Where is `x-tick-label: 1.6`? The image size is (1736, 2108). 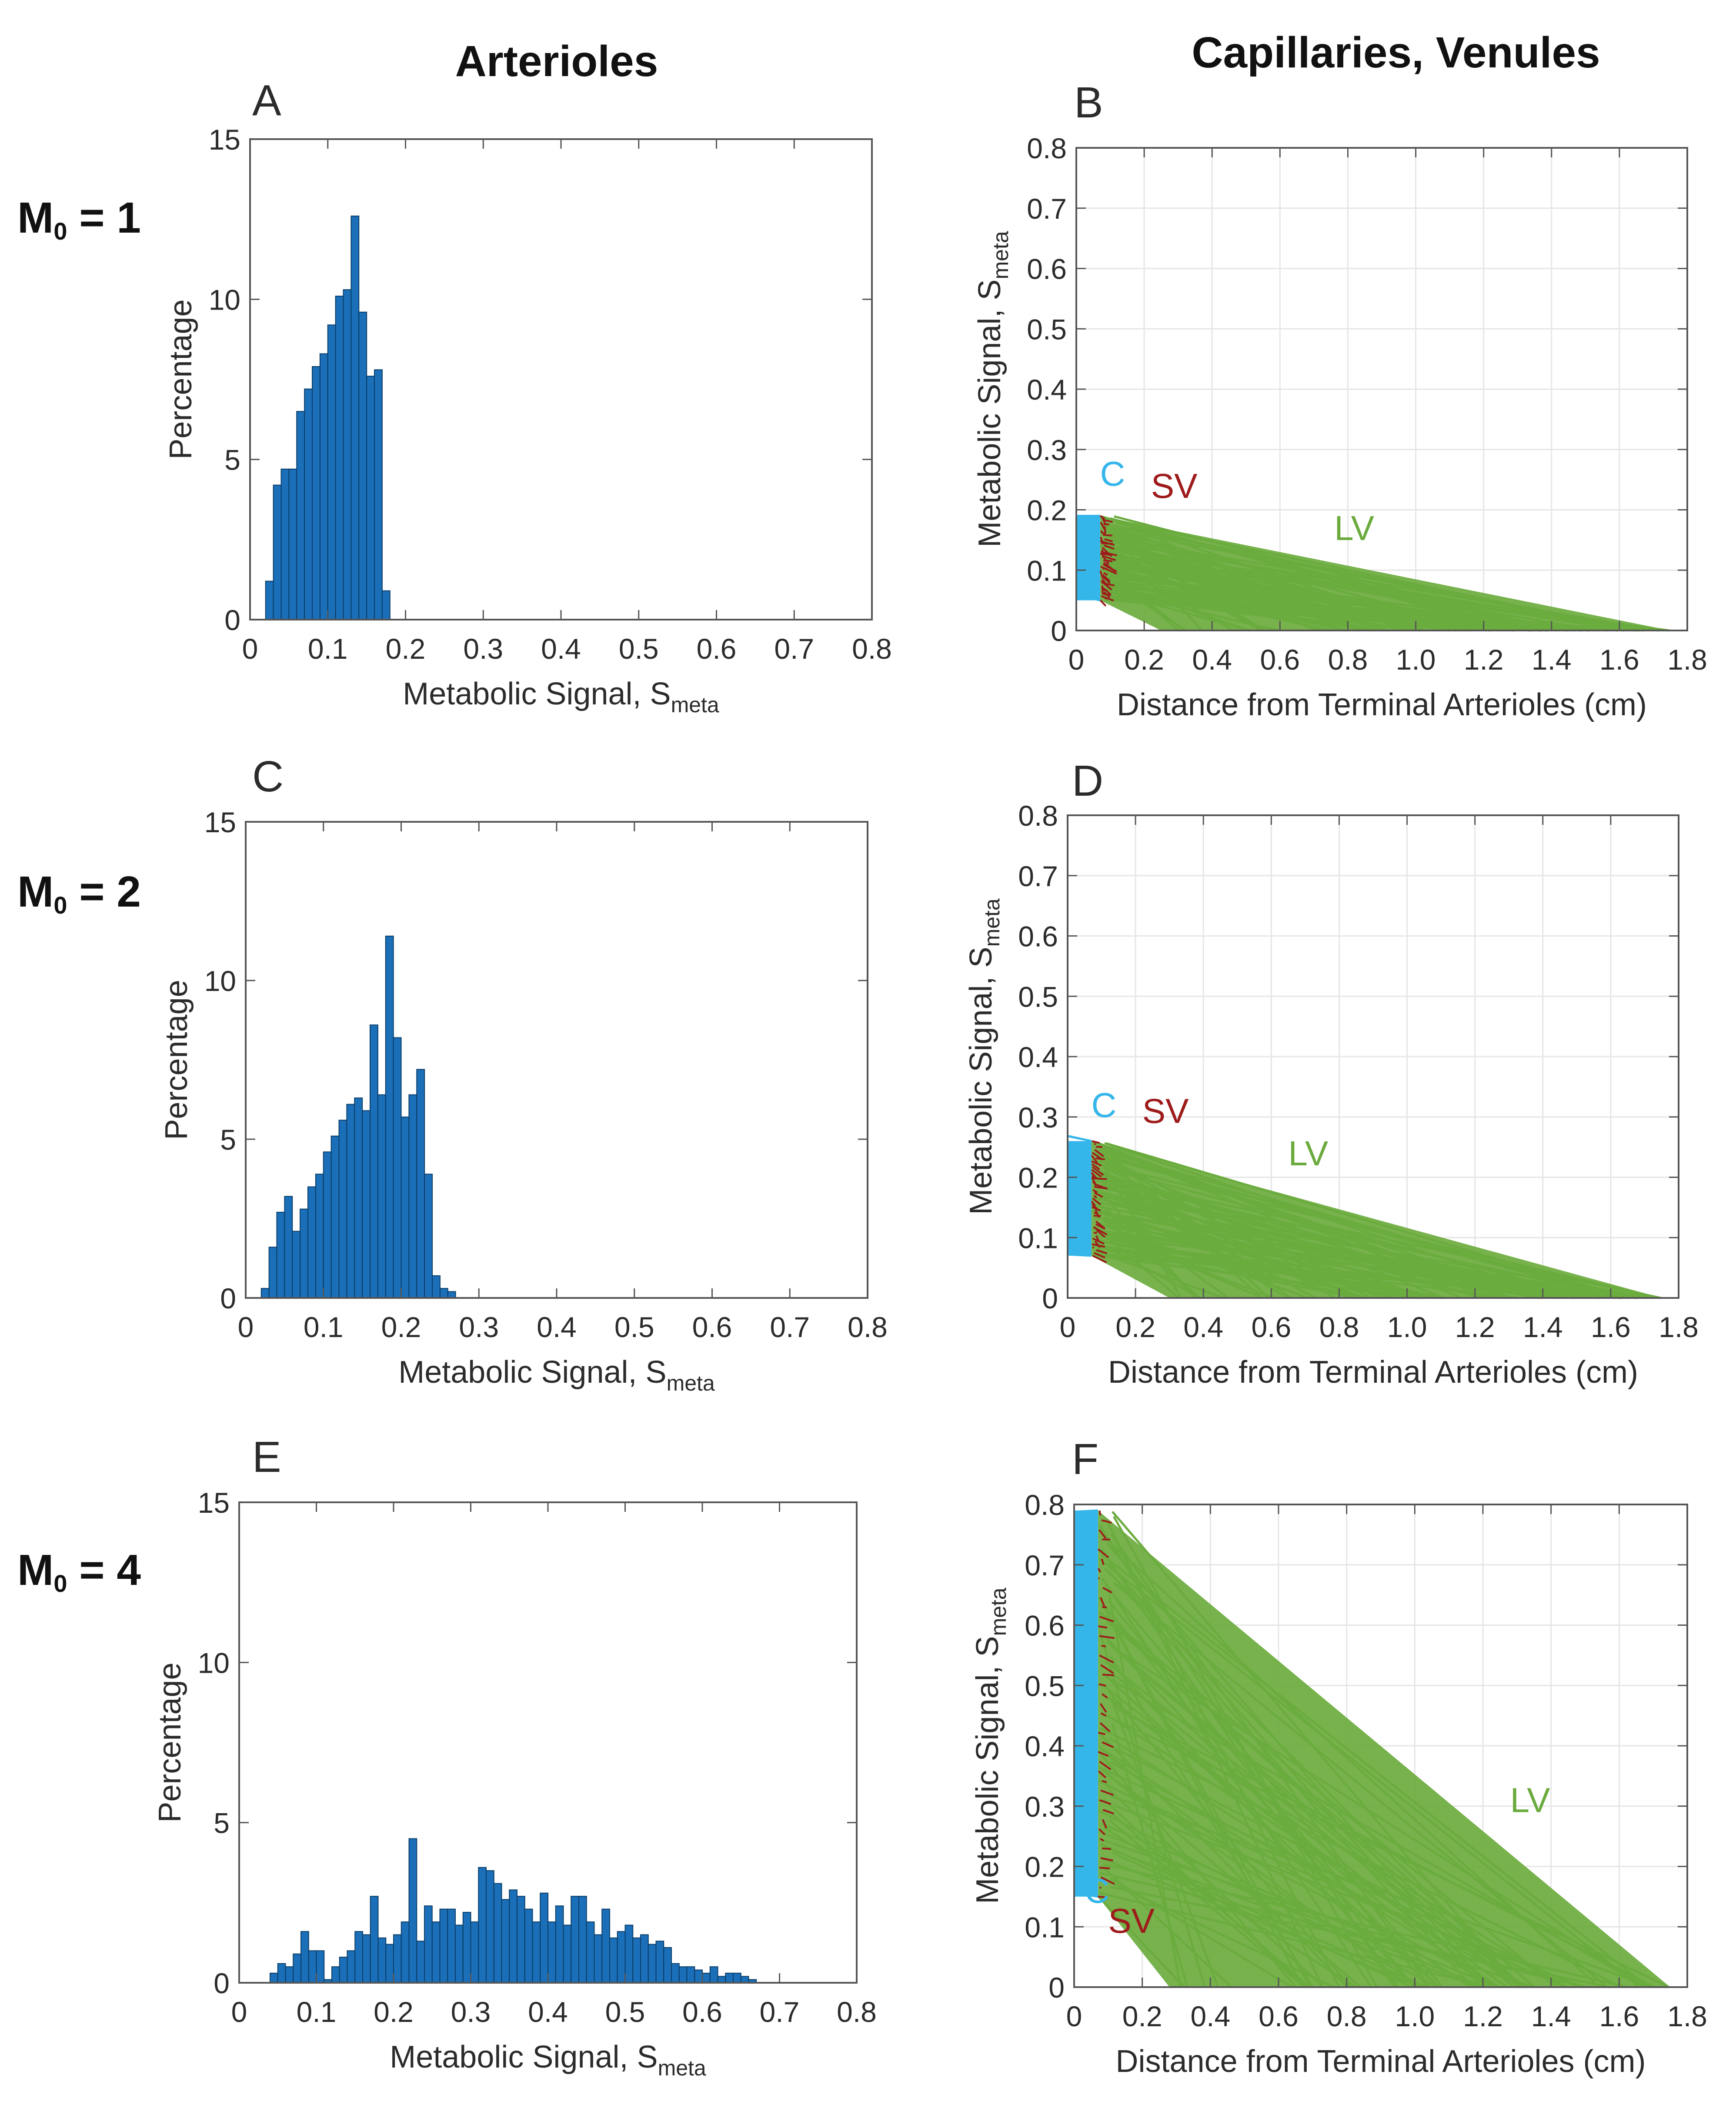 x-tick-label: 1.6 is located at coordinates (1611, 1327).